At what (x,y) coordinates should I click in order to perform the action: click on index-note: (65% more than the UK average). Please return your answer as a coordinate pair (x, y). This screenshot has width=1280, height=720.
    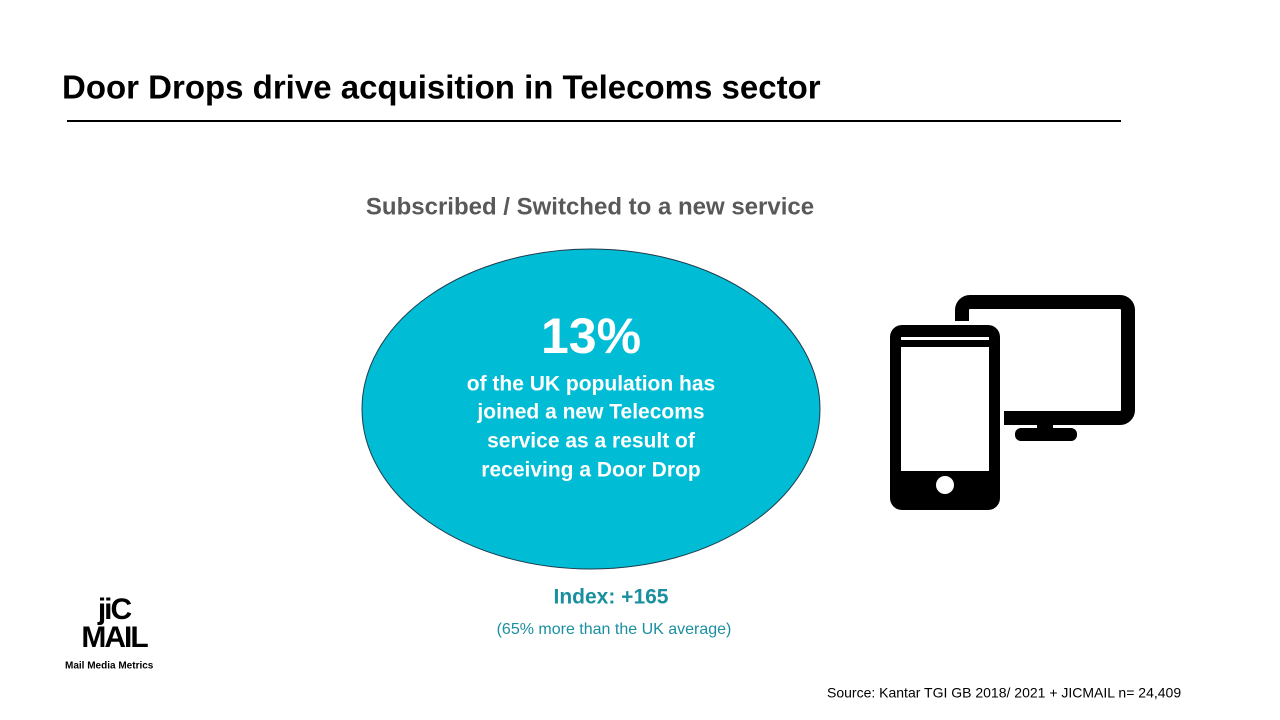
    Looking at the image, I should click on (614, 629).